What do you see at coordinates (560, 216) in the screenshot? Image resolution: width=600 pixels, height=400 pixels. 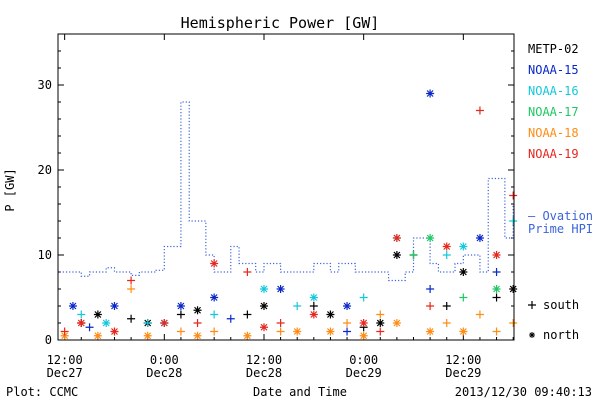 I see `ovation-legend-line1: — Ovation` at bounding box center [560, 216].